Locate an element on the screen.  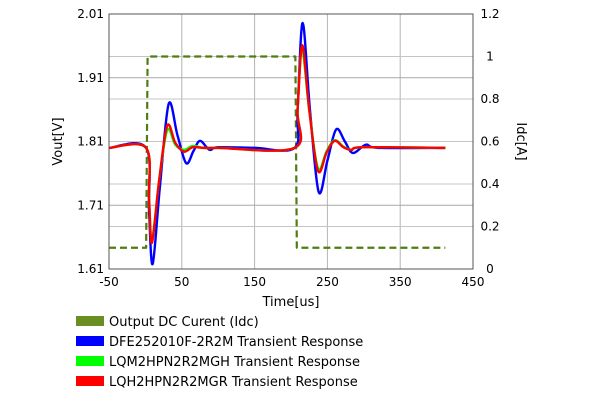
y-tick-label: 1.71 is located at coordinates (90, 205).